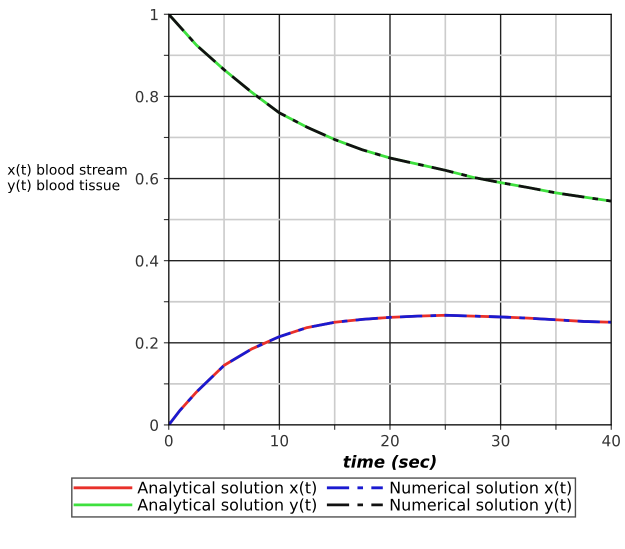 Image resolution: width=625 pixels, height=549 pixels. What do you see at coordinates (147, 261) in the screenshot?
I see `y-tick-label: 0.4` at bounding box center [147, 261].